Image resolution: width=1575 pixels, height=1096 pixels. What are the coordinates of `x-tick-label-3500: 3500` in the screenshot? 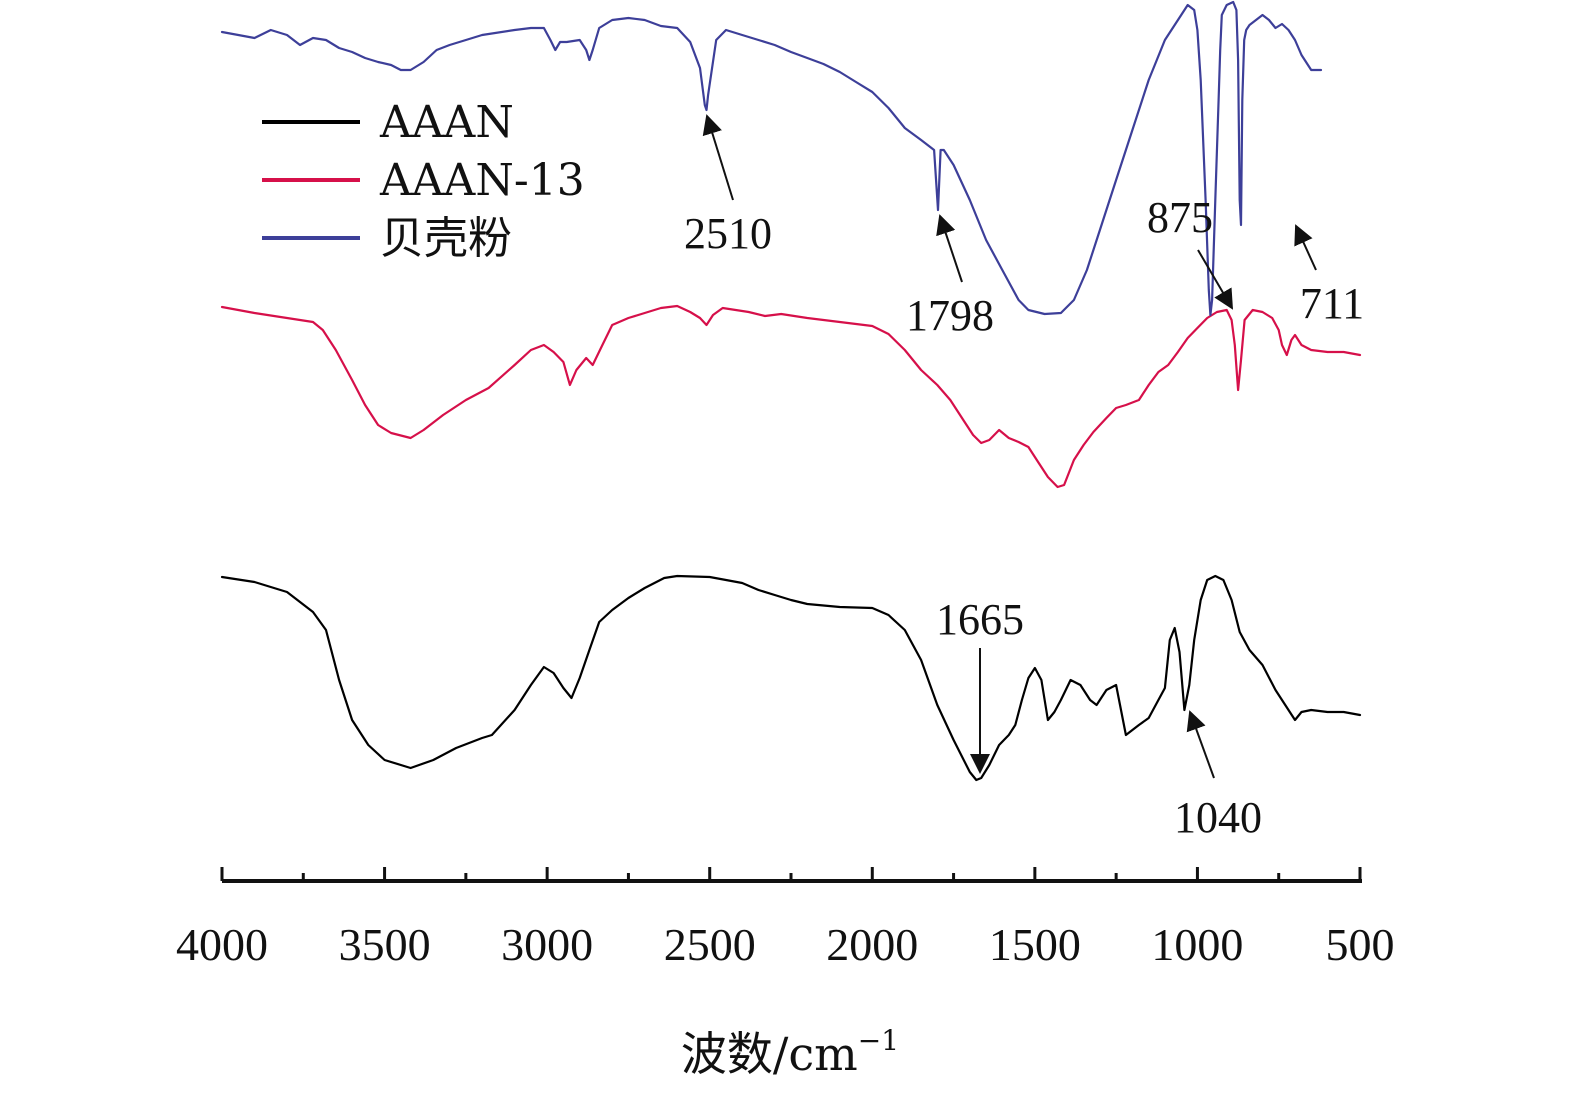 It's located at (385, 944).